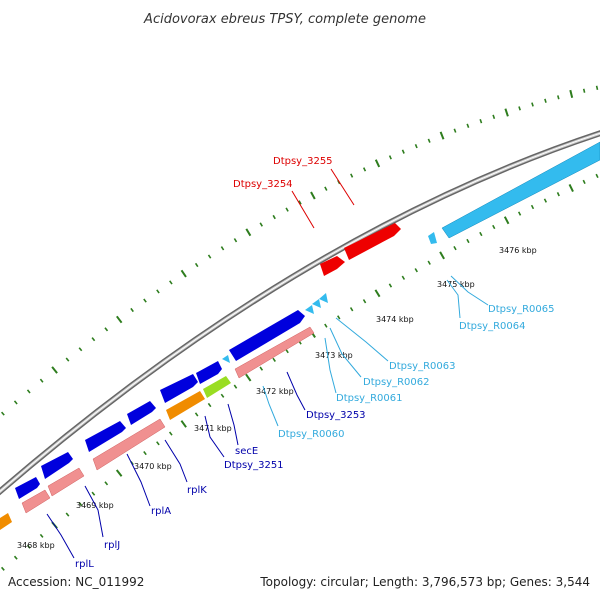  What do you see at coordinates (311, 434) in the screenshot?
I see `label-dtpsy-r0060: Dtpsy_R0060` at bounding box center [311, 434].